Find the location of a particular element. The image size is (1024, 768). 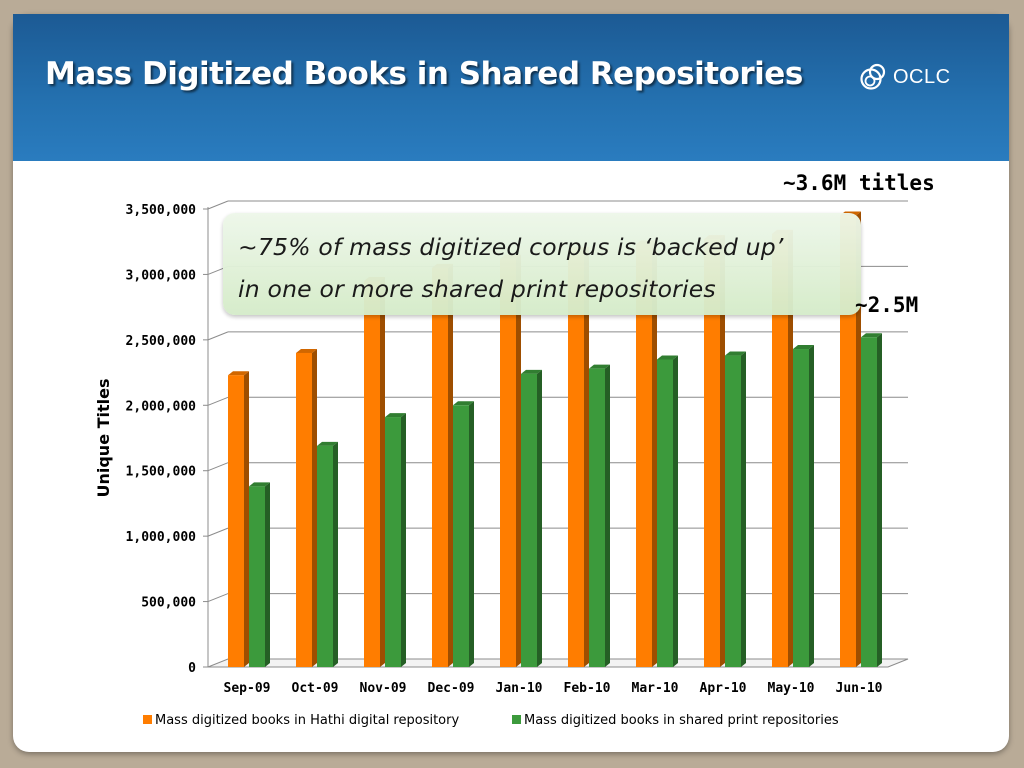

y-tick-label: 1,500,000 is located at coordinates (161, 472).